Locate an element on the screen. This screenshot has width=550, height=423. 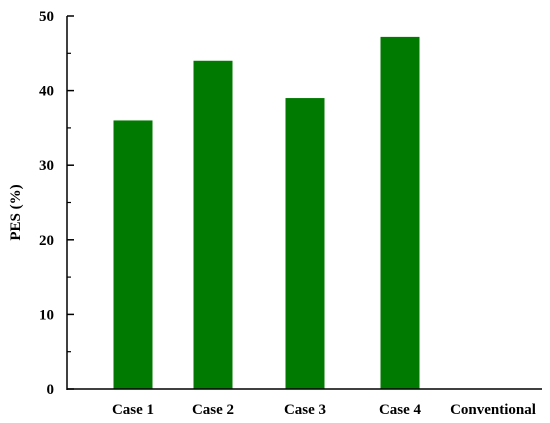
y-ticks-group: 0 10 20 30 40 50 is located at coordinates (56, 203).